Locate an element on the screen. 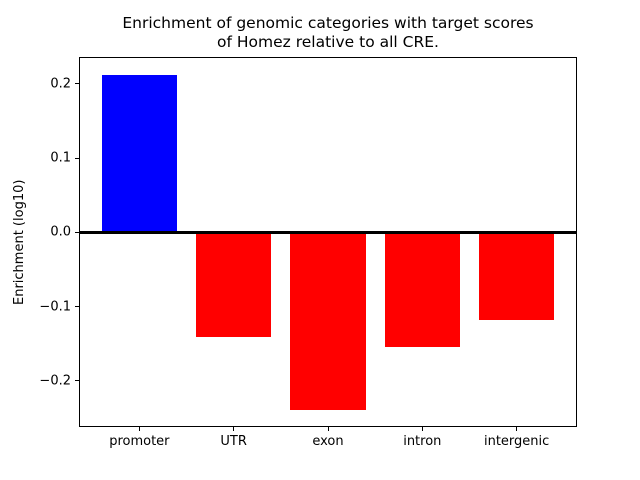 This screenshot has height=480, width=640. bar-promoter is located at coordinates (139, 153).